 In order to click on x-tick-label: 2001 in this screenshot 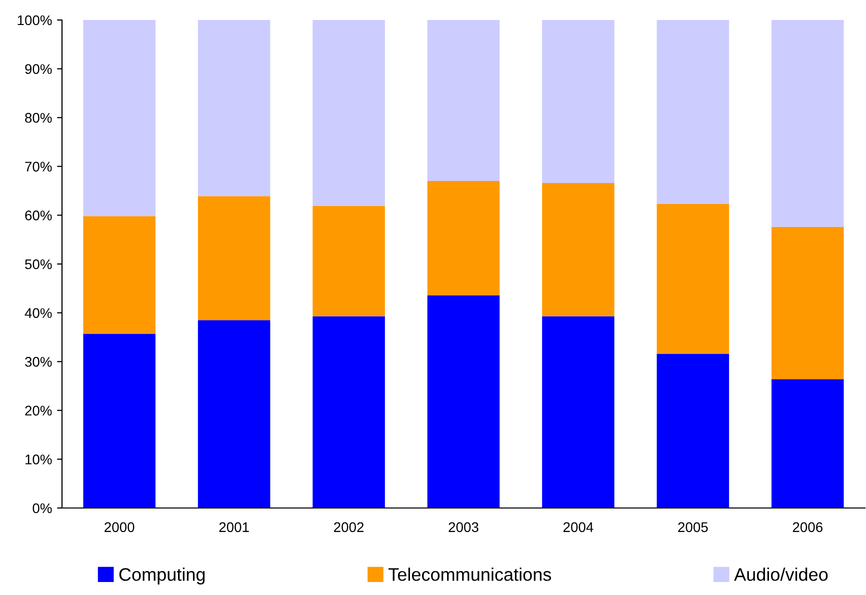, I will do `click(234, 527)`.